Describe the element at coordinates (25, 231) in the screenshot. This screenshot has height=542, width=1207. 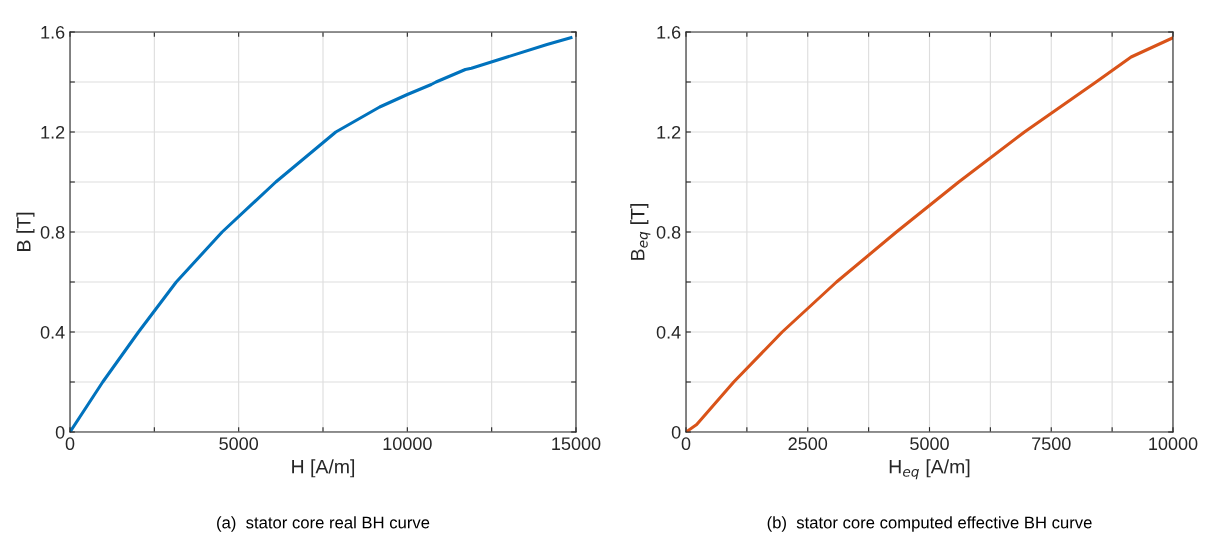
I see `y-axis-title: B [T]` at that location.